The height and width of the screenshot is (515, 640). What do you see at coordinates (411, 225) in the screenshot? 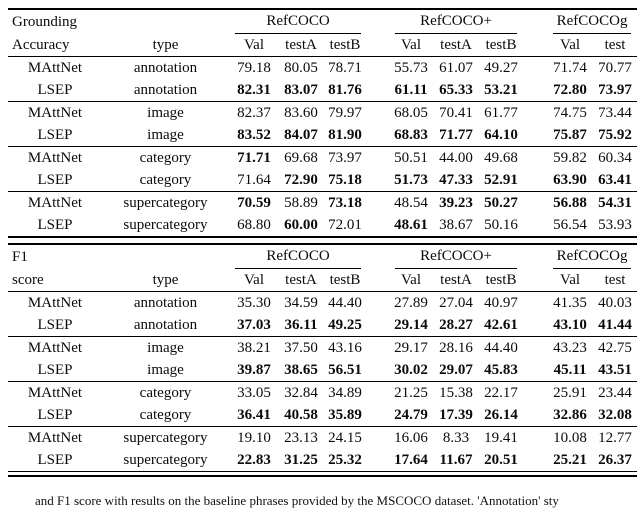
I see `cell-value: 48.61` at bounding box center [411, 225].